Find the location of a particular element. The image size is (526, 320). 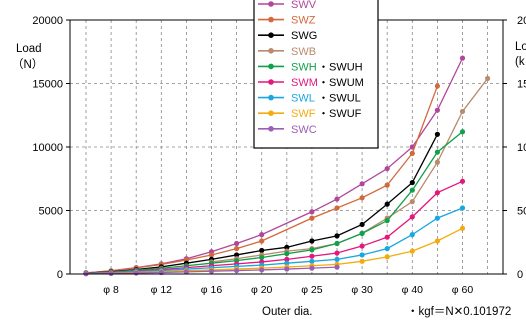

y-axis-unit-right: (k is located at coordinates (520, 62).